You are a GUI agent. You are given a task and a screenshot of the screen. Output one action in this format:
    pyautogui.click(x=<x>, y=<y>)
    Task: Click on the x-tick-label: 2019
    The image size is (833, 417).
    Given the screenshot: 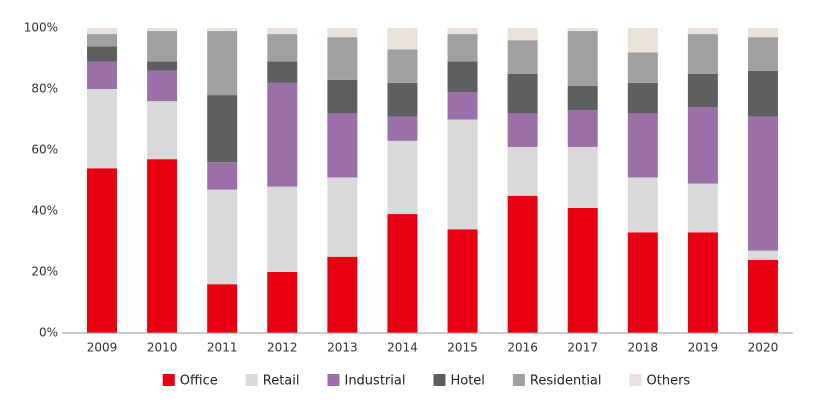 What is the action you would take?
    pyautogui.click(x=703, y=348)
    